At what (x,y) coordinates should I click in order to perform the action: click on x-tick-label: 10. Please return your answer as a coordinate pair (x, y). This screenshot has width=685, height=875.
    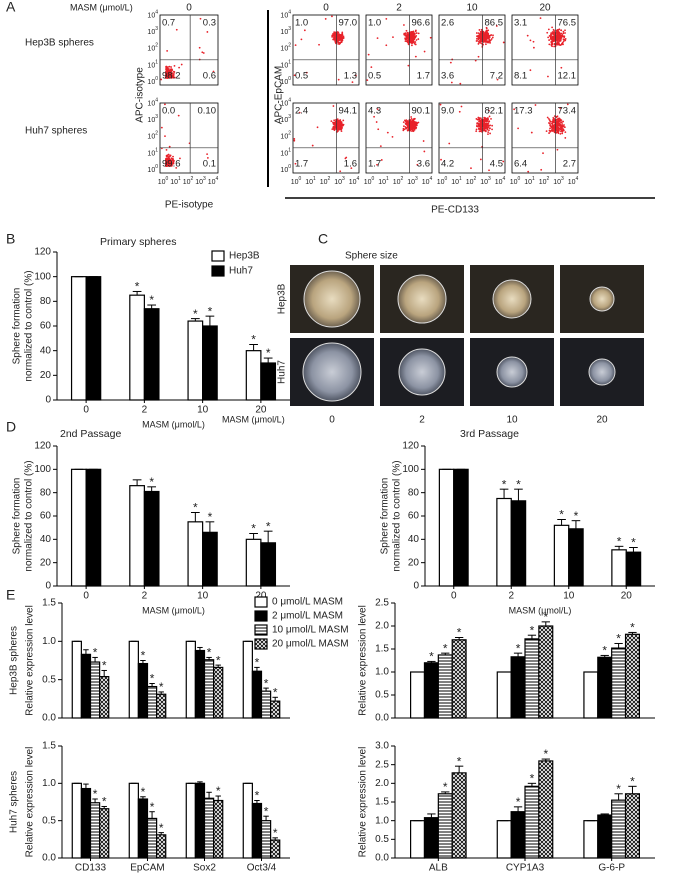
    Looking at the image, I should click on (569, 596).